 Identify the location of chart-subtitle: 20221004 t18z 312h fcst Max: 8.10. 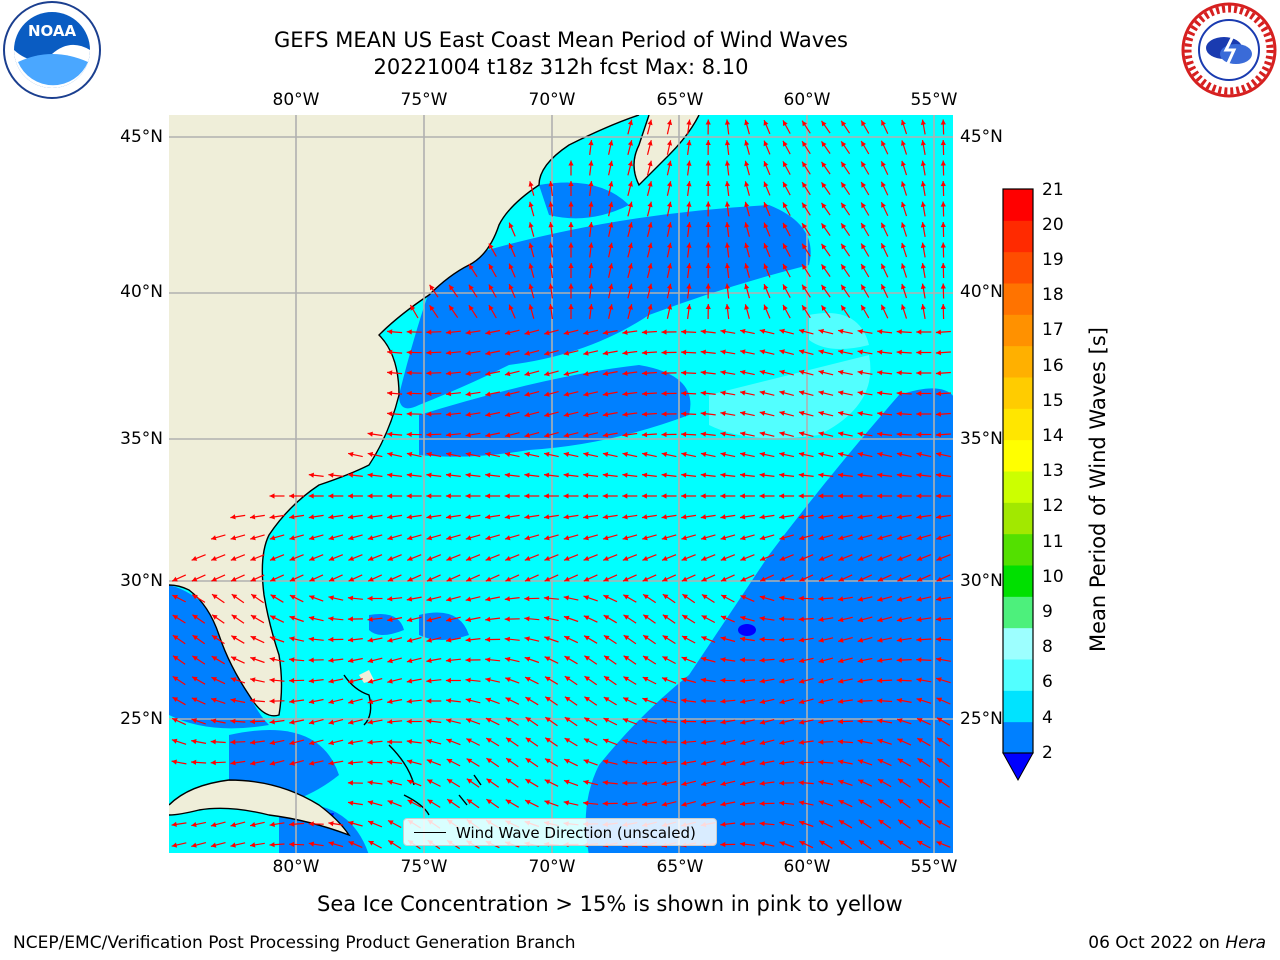
(561, 67).